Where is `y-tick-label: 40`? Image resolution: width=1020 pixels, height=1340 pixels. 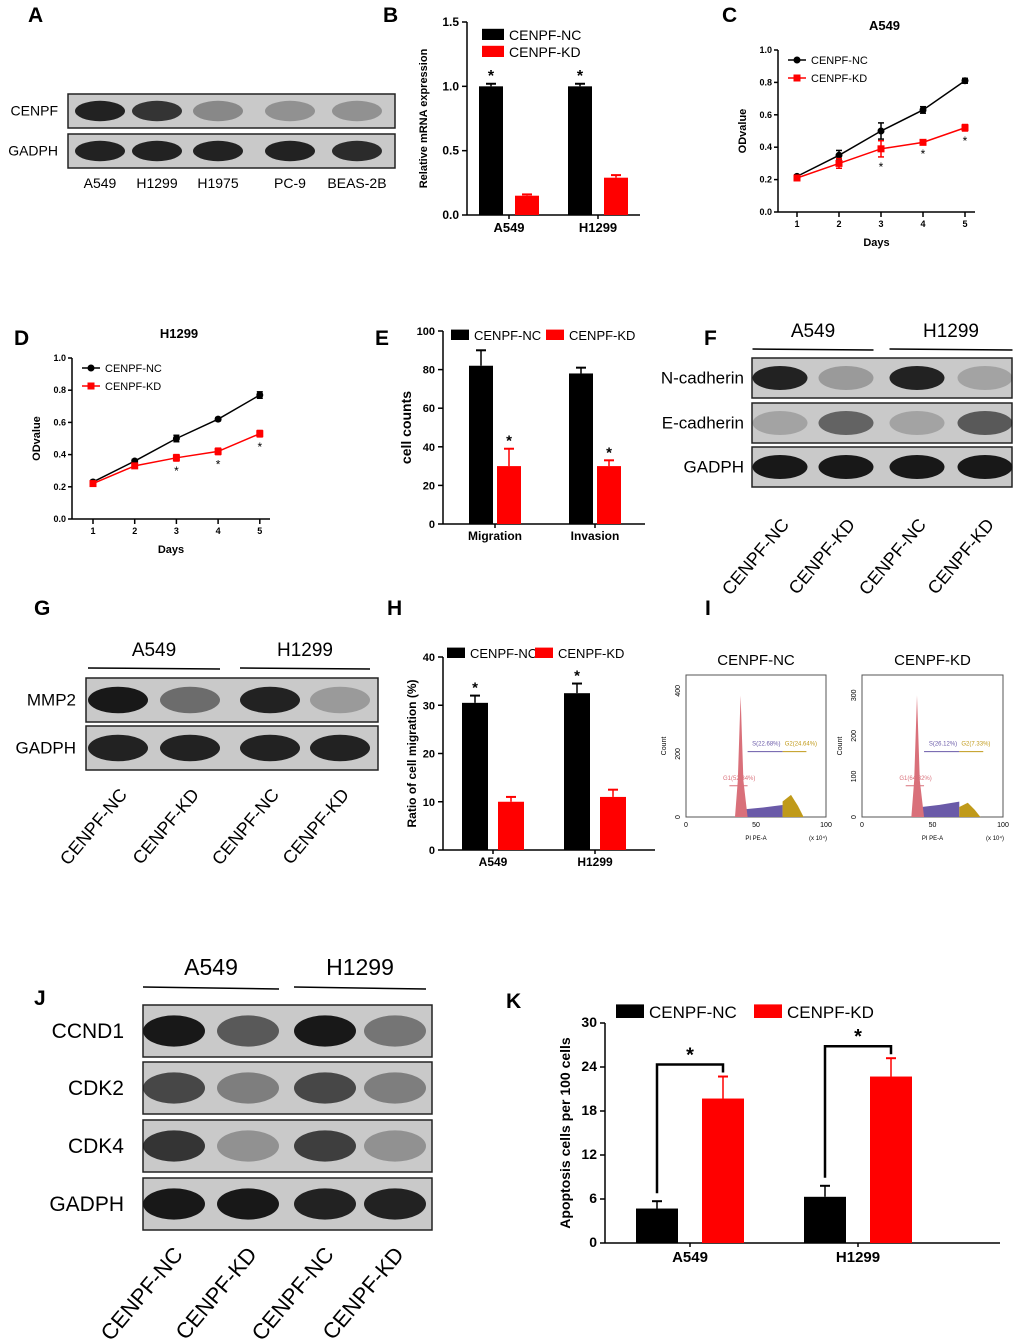 y-tick-label: 40 is located at coordinates (429, 448).